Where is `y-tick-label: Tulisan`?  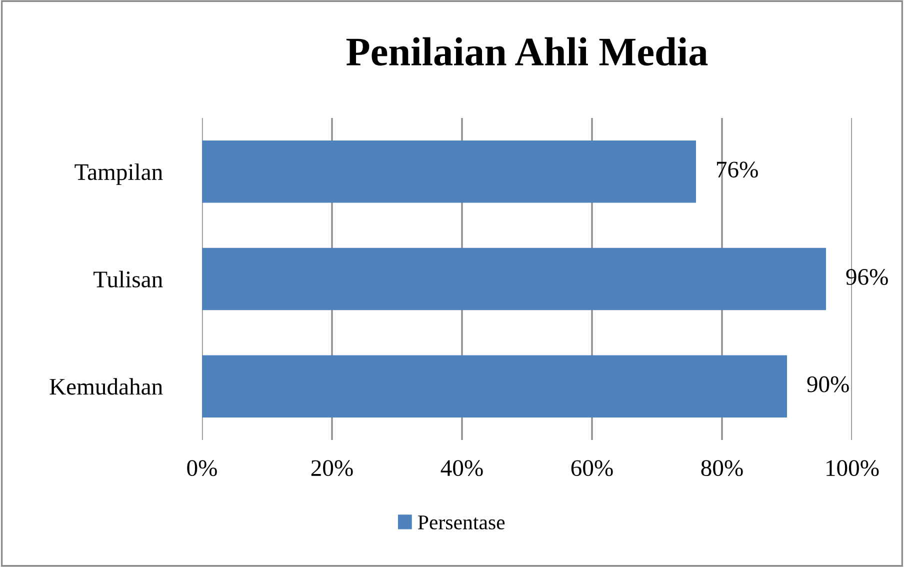
y-tick-label: Tulisan is located at coordinates (128, 279).